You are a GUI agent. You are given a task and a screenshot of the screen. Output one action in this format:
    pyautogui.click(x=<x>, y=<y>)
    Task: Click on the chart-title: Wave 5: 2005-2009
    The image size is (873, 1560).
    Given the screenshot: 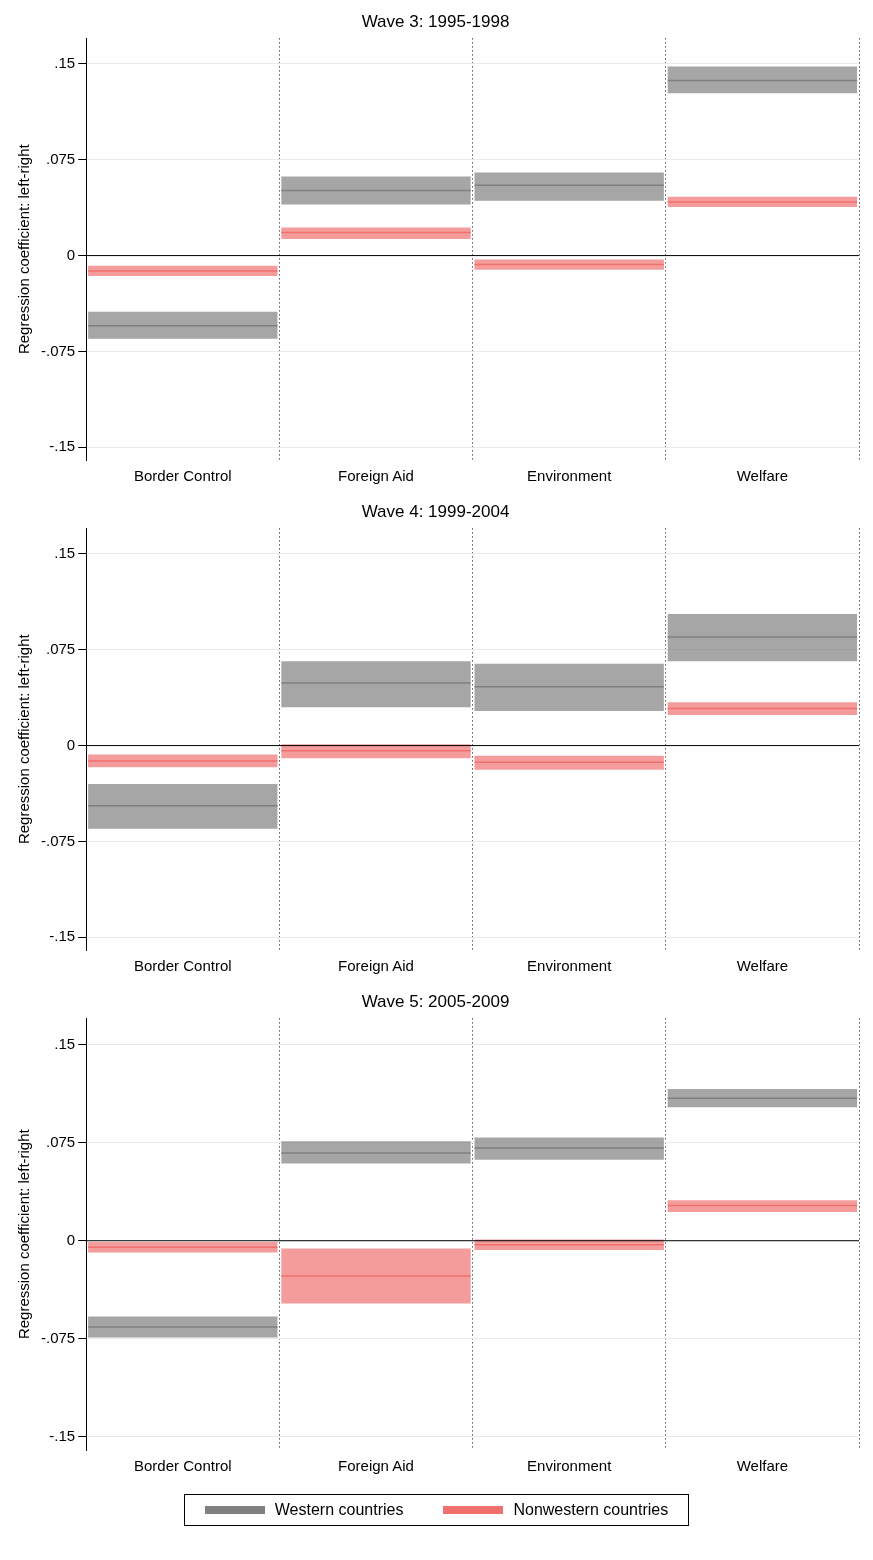 What is the action you would take?
    pyautogui.click(x=435, y=1001)
    